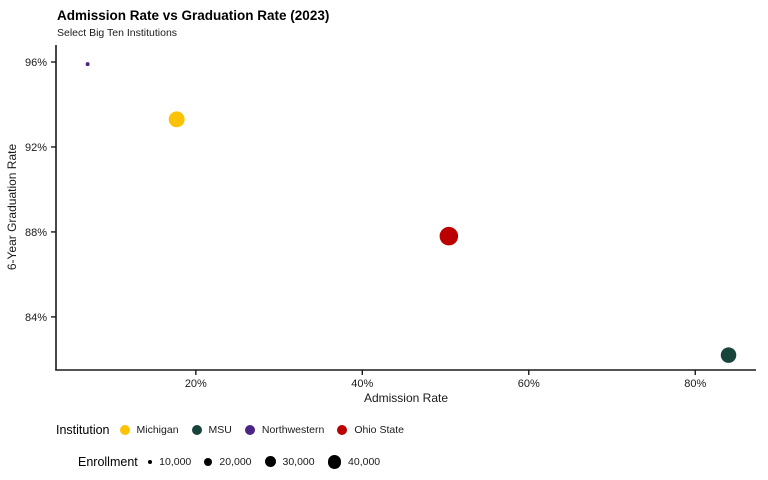 The height and width of the screenshot is (480, 768). What do you see at coordinates (124, 430) in the screenshot?
I see `legend-color-dot-michigan` at bounding box center [124, 430].